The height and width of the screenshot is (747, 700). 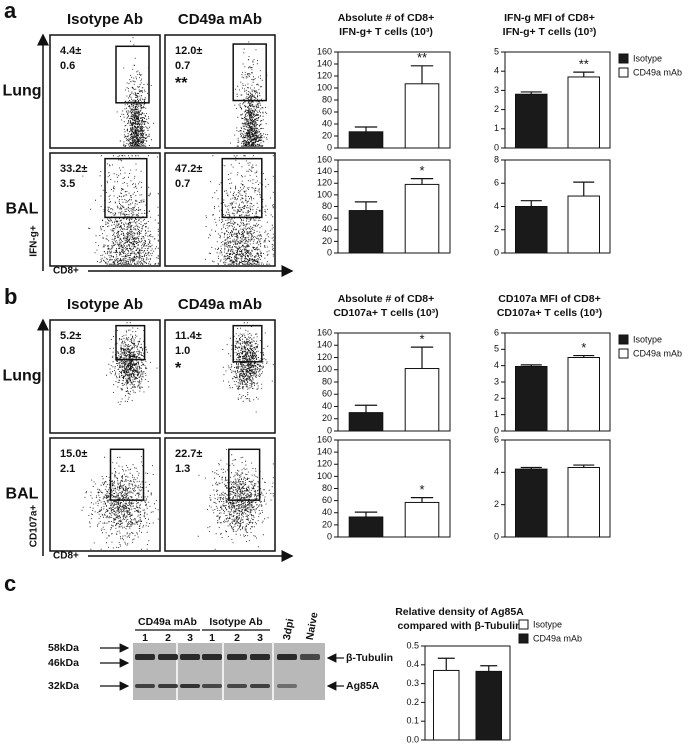 What do you see at coordinates (412, 721) in the screenshot?
I see `y-tick-label: 0.1` at bounding box center [412, 721].